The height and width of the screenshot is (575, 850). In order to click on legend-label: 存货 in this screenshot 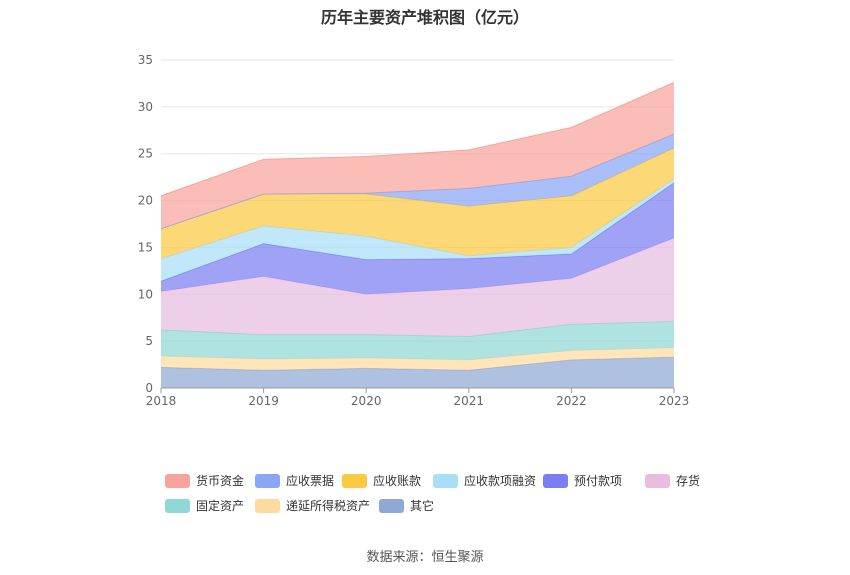, I will do `click(688, 481)`.